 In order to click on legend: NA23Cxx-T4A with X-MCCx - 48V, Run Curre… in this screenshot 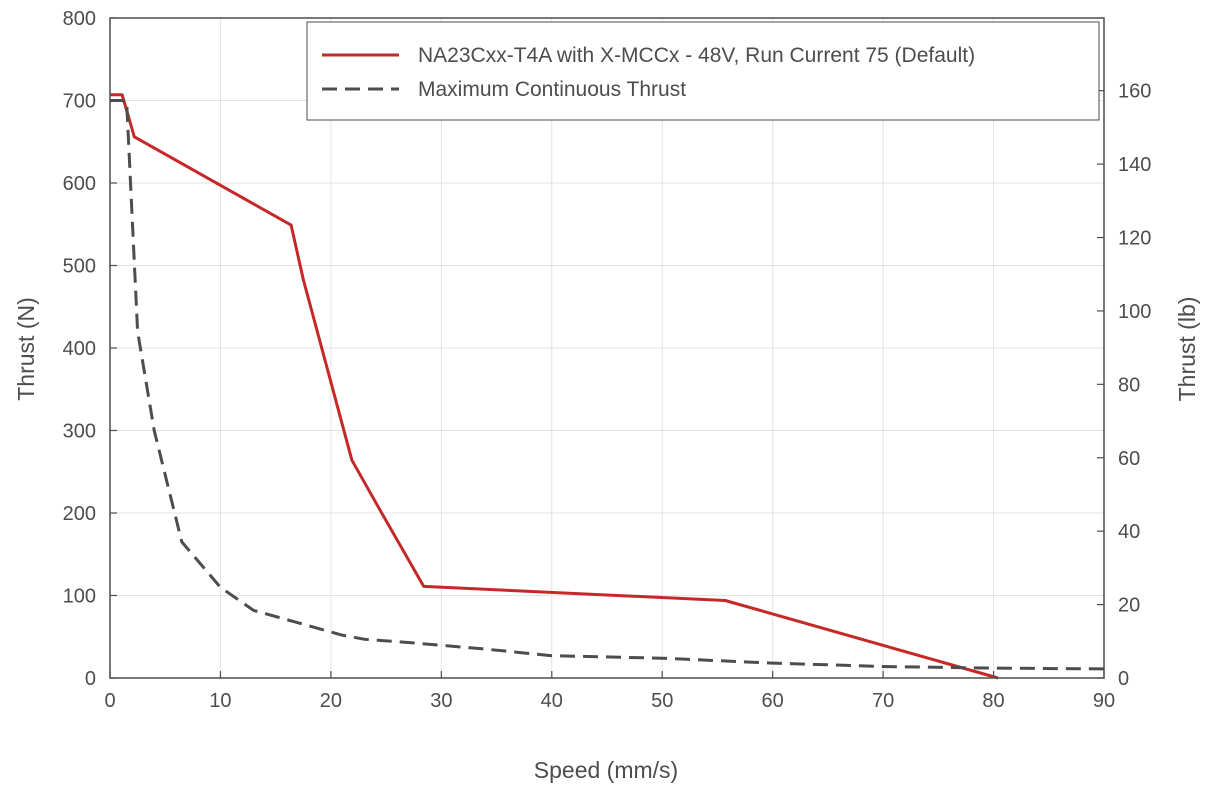, I will do `click(703, 71)`.